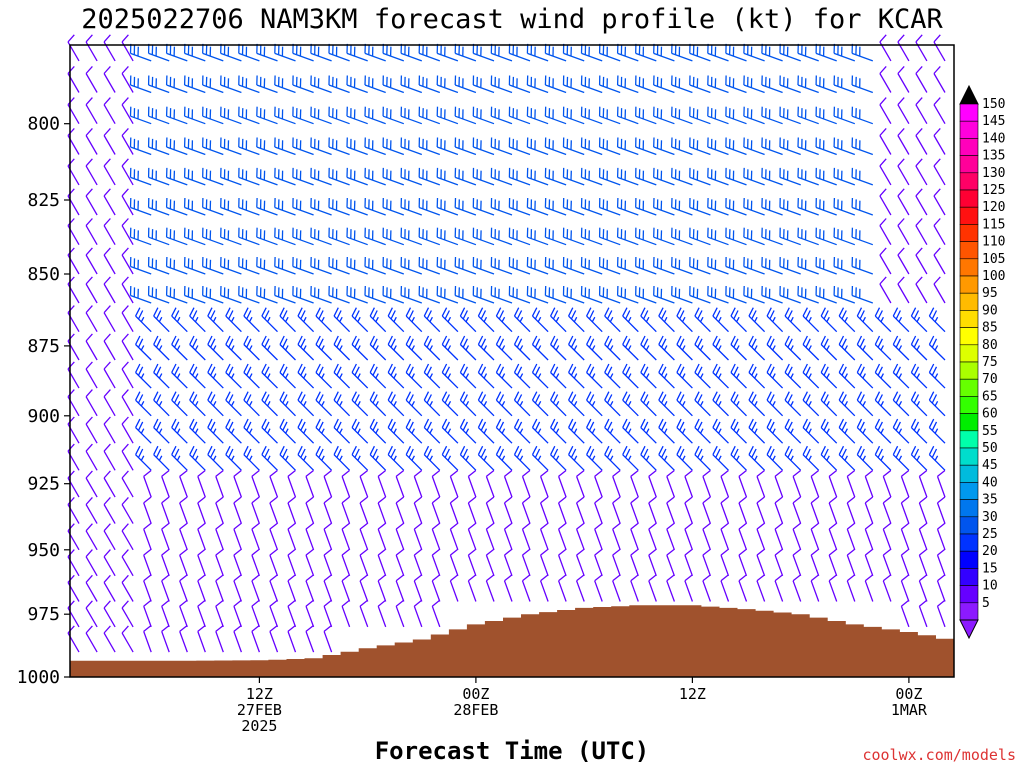 This screenshot has width=1024, height=768. Describe the element at coordinates (43, 274) in the screenshot. I see `y-tick-label: 850` at that location.